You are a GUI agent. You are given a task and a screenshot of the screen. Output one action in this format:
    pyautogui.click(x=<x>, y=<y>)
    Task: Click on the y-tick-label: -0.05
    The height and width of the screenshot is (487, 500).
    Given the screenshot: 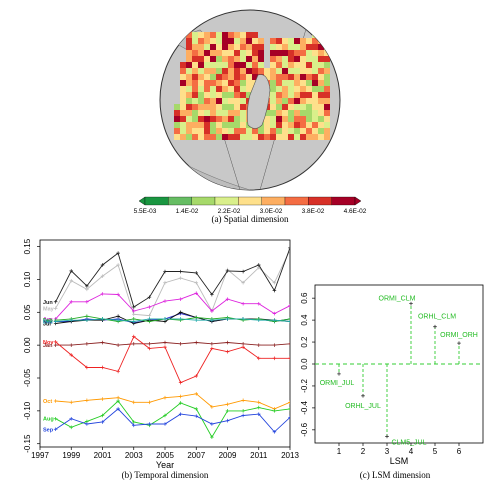 What is the action you would take?
    pyautogui.click(x=27, y=377)
    